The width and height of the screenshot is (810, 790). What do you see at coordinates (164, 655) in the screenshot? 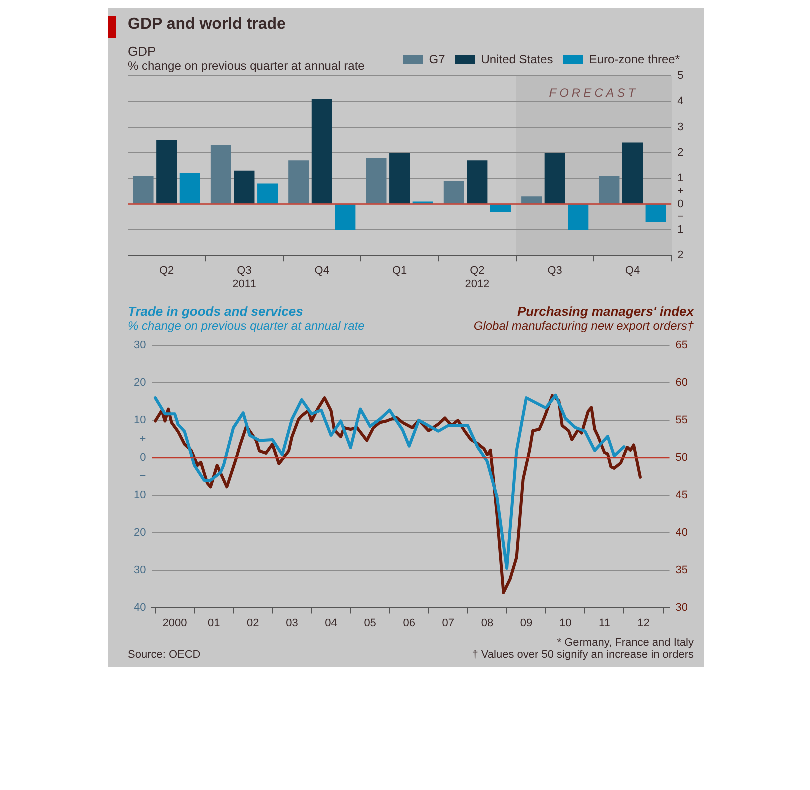
I see `source-note: Source: OECD` at bounding box center [164, 655].